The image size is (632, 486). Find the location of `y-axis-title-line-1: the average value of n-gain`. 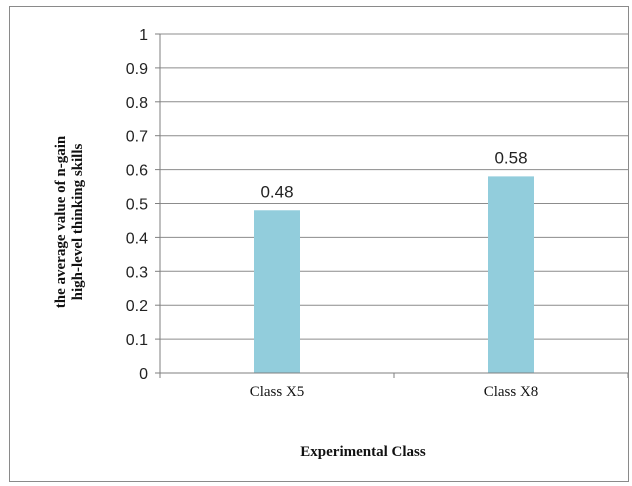

y-axis-title-line-1: the average value of n-gain is located at coordinates (61, 221).